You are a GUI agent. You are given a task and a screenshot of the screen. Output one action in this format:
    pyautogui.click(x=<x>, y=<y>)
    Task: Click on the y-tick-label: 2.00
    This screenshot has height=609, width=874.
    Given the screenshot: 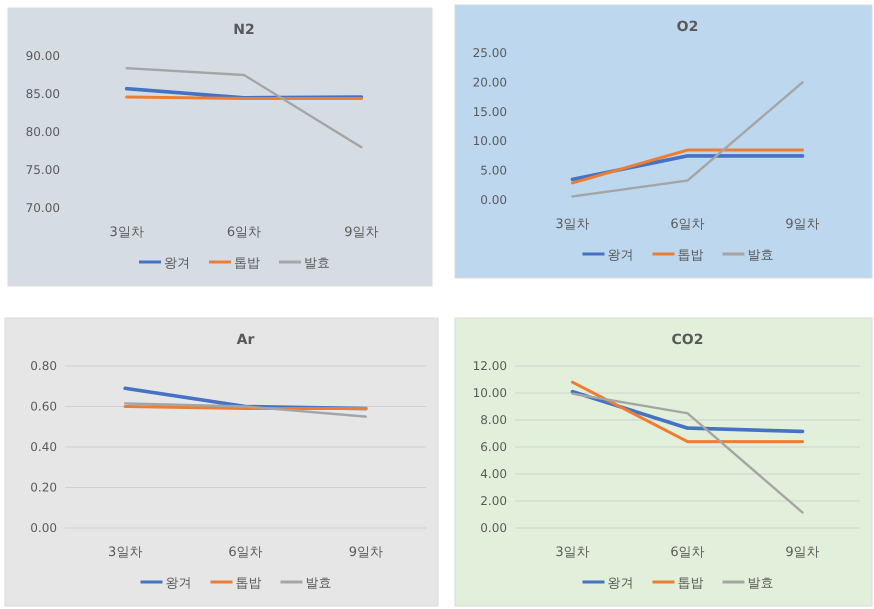 What is the action you would take?
    pyautogui.click(x=493, y=501)
    